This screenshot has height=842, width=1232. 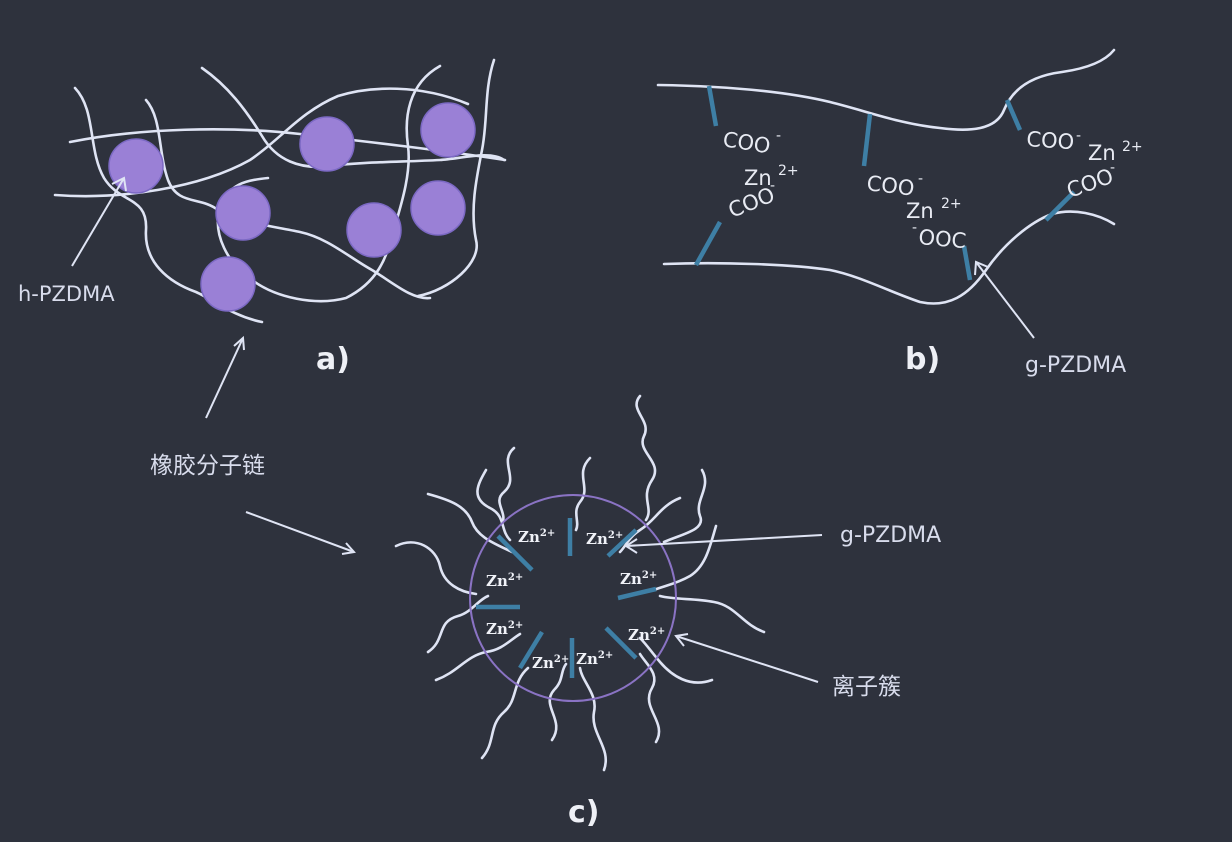 I want to click on panel-c-label: c), so click(x=584, y=812).